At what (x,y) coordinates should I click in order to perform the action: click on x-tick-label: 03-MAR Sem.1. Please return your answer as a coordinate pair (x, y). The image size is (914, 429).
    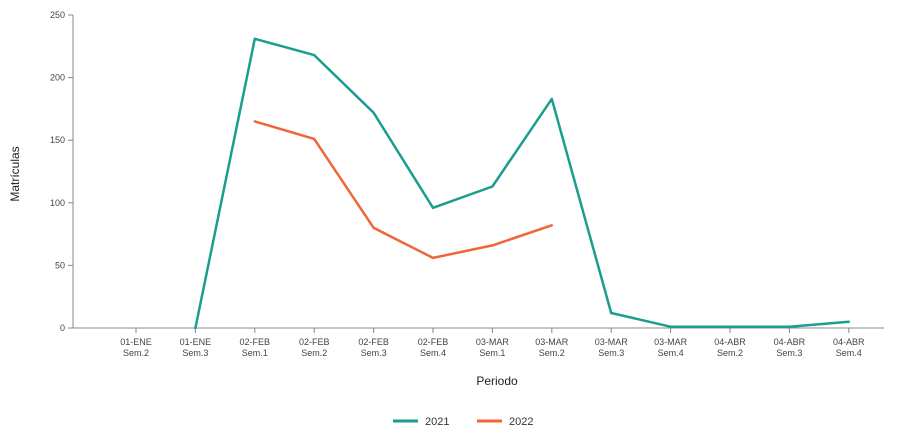
    Looking at the image, I should click on (493, 347).